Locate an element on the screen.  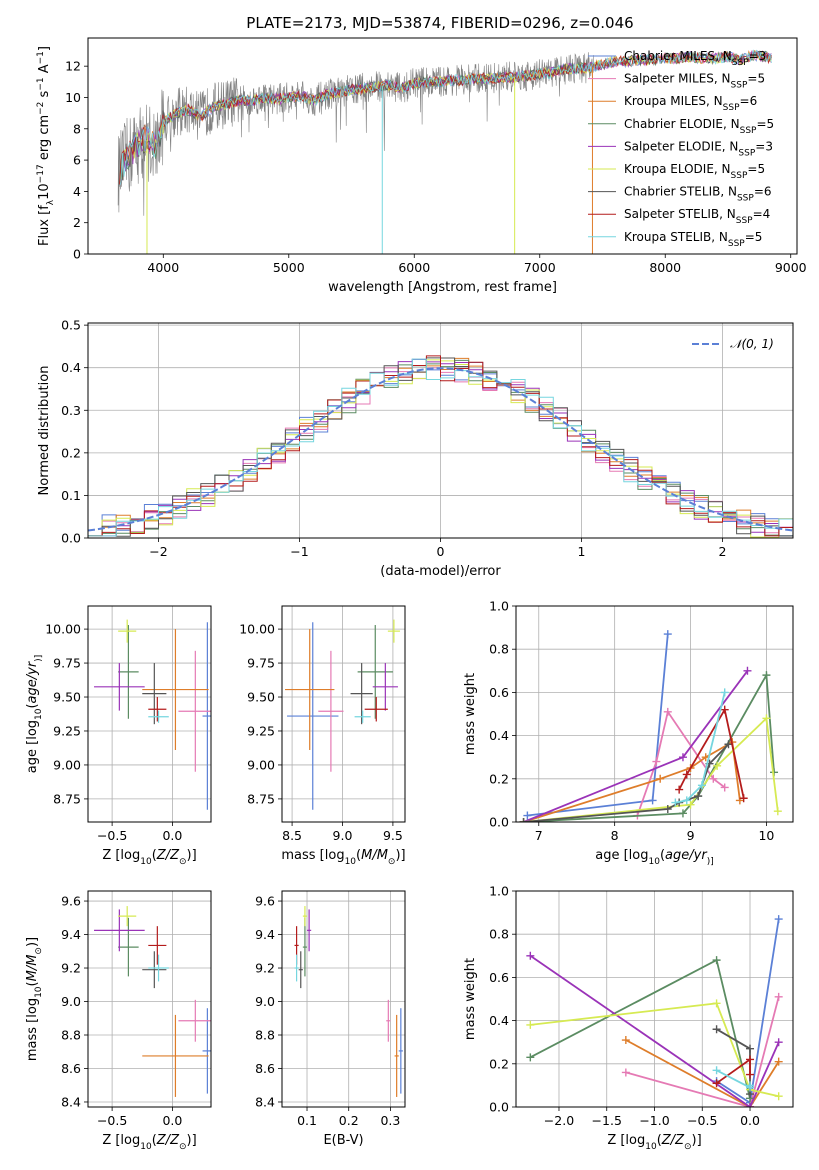
mw-age-series is located at coordinates (700, 748).